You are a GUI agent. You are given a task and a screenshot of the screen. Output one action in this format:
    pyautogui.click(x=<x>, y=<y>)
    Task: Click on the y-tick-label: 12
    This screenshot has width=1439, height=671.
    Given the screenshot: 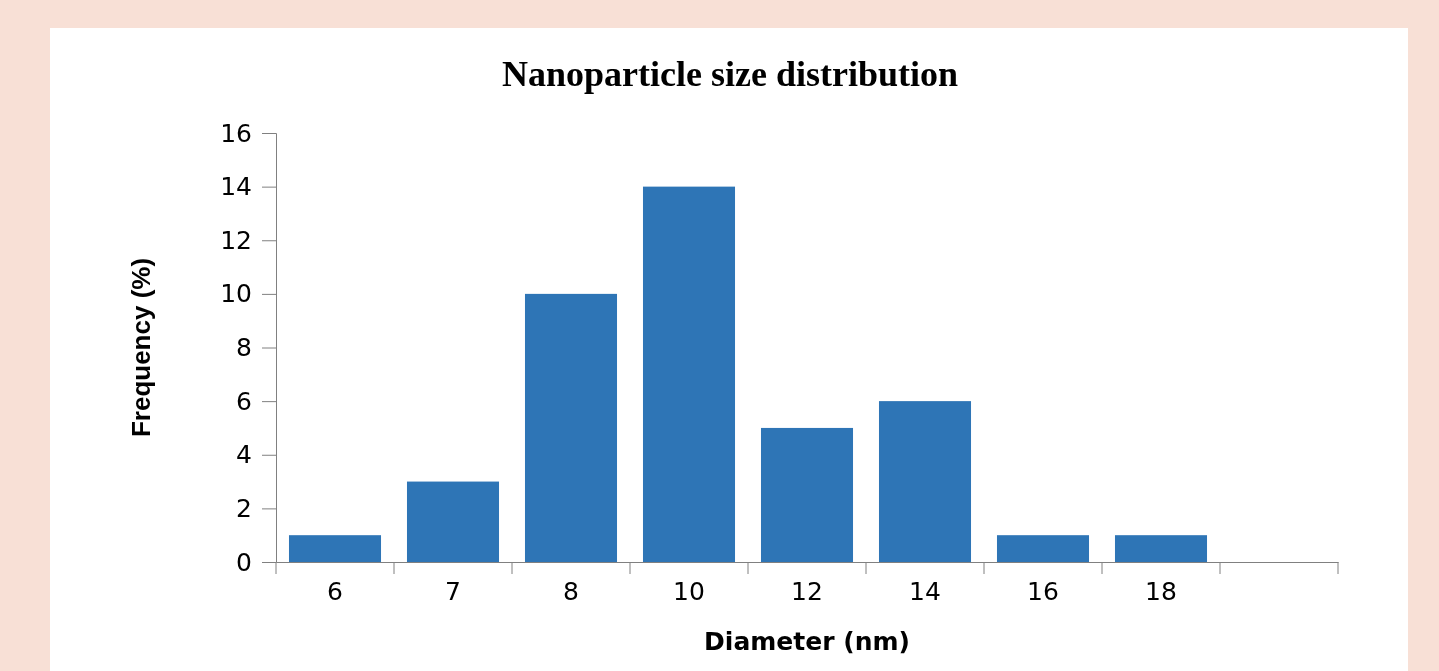 What is the action you would take?
    pyautogui.click(x=236, y=240)
    